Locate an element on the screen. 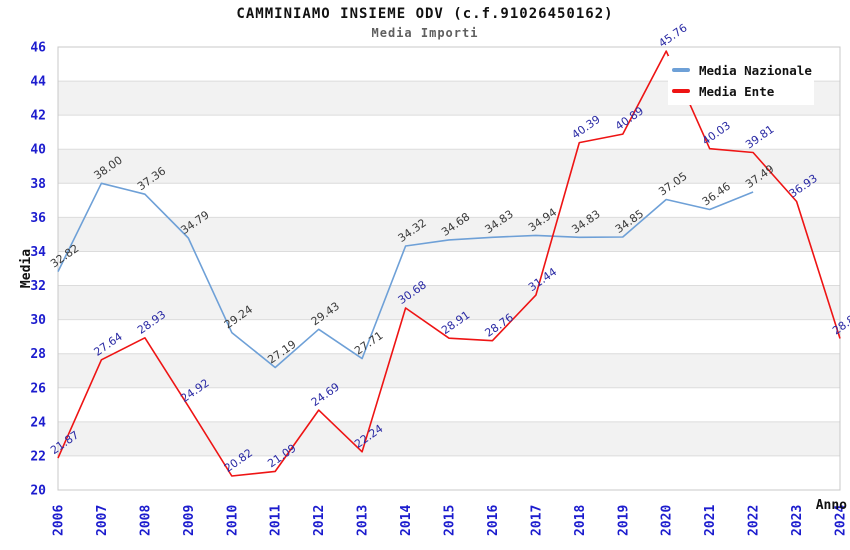 The image size is (850, 550). y-tick-label: 40 is located at coordinates (38, 150).